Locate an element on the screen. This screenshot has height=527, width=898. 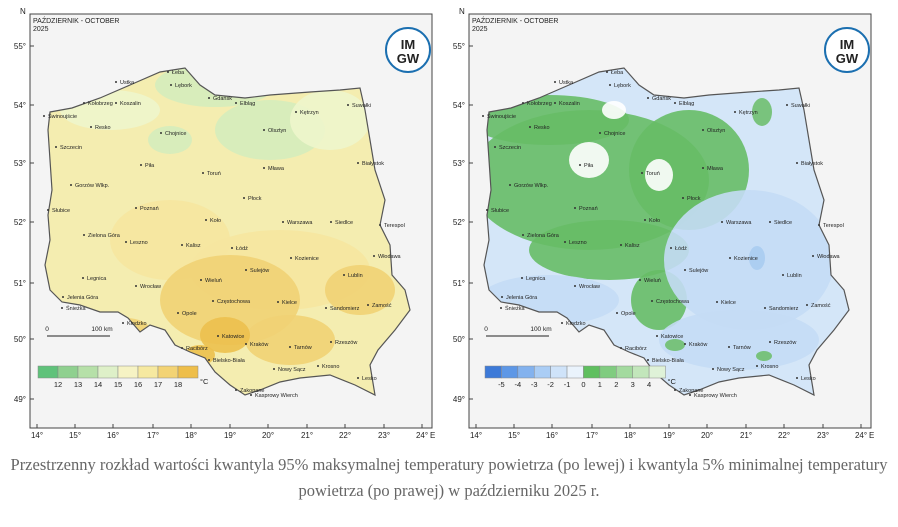
city-label: Łeba is located at coordinates (178, 73).